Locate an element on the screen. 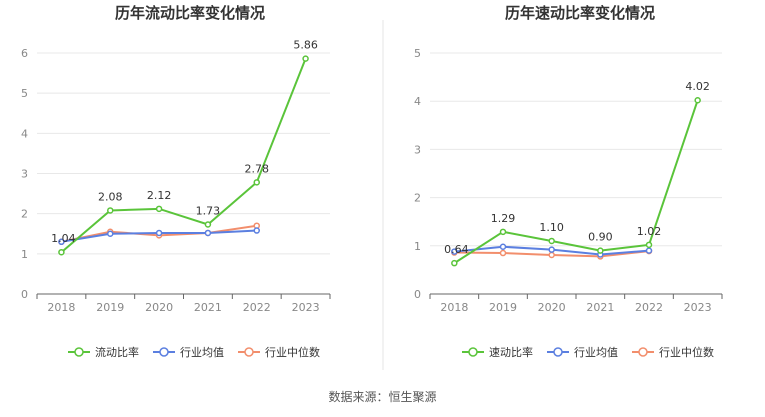 Image resolution: width=765 pixels, height=417 pixels. data-label: 2.08 is located at coordinates (110, 196).